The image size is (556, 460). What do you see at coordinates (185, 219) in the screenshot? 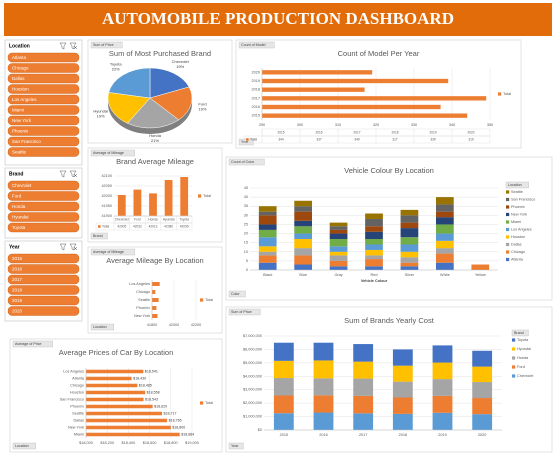
I see `data-table-category: Toyota` at bounding box center [185, 219].